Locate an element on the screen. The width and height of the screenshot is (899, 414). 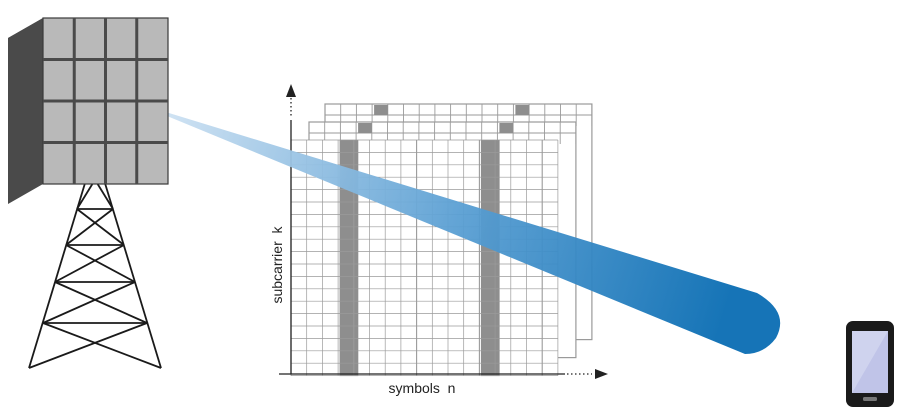
lattice-tower-icon is located at coordinates (95, 269).